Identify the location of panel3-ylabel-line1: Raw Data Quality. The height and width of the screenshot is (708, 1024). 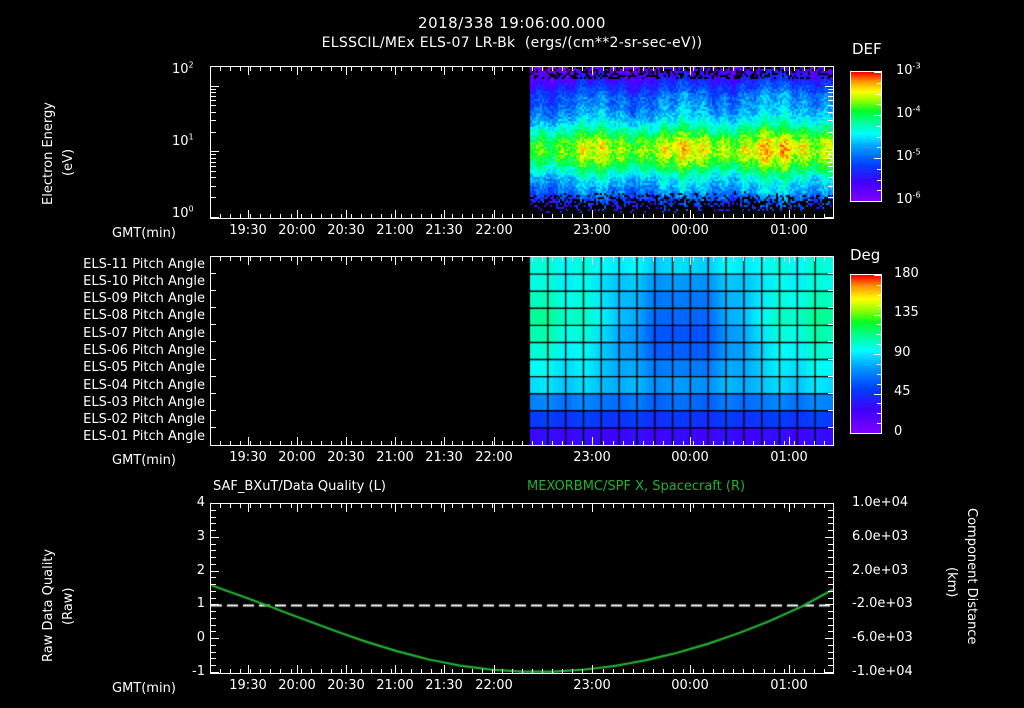
(48, 605).